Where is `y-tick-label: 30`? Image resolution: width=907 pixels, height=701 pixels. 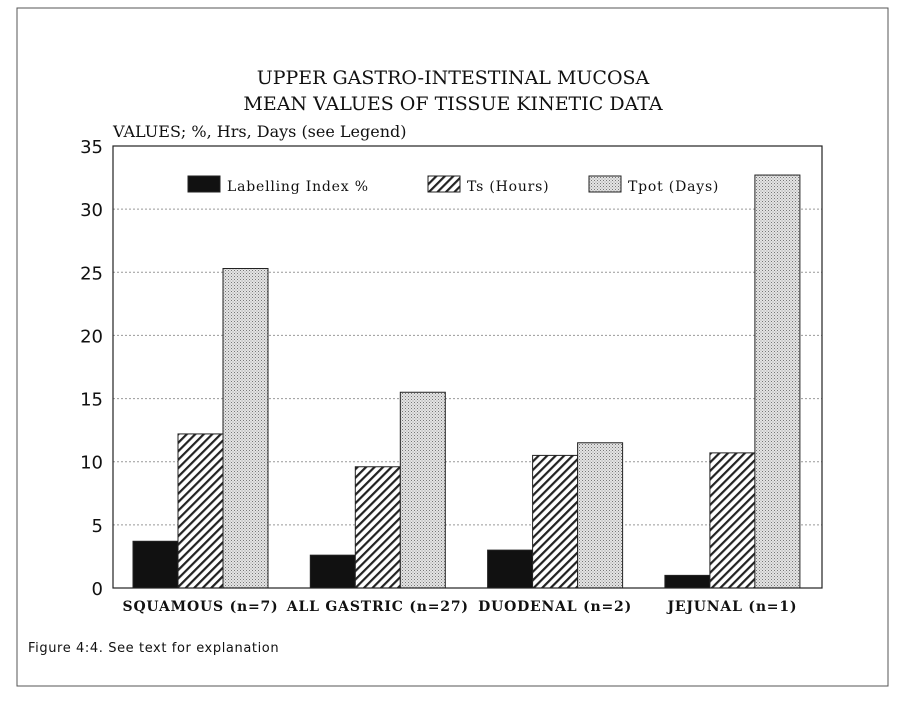
y-tick-label: 30 is located at coordinates (91, 210).